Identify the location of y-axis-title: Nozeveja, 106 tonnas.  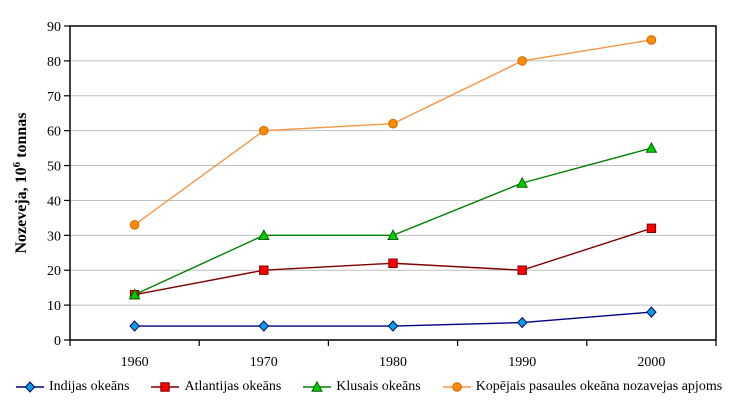
(21, 182).